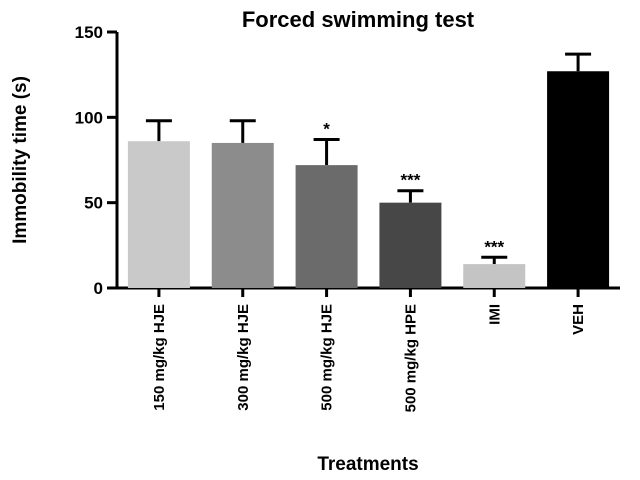  What do you see at coordinates (93, 203) in the screenshot?
I see `y-tick-label: 50` at bounding box center [93, 203].